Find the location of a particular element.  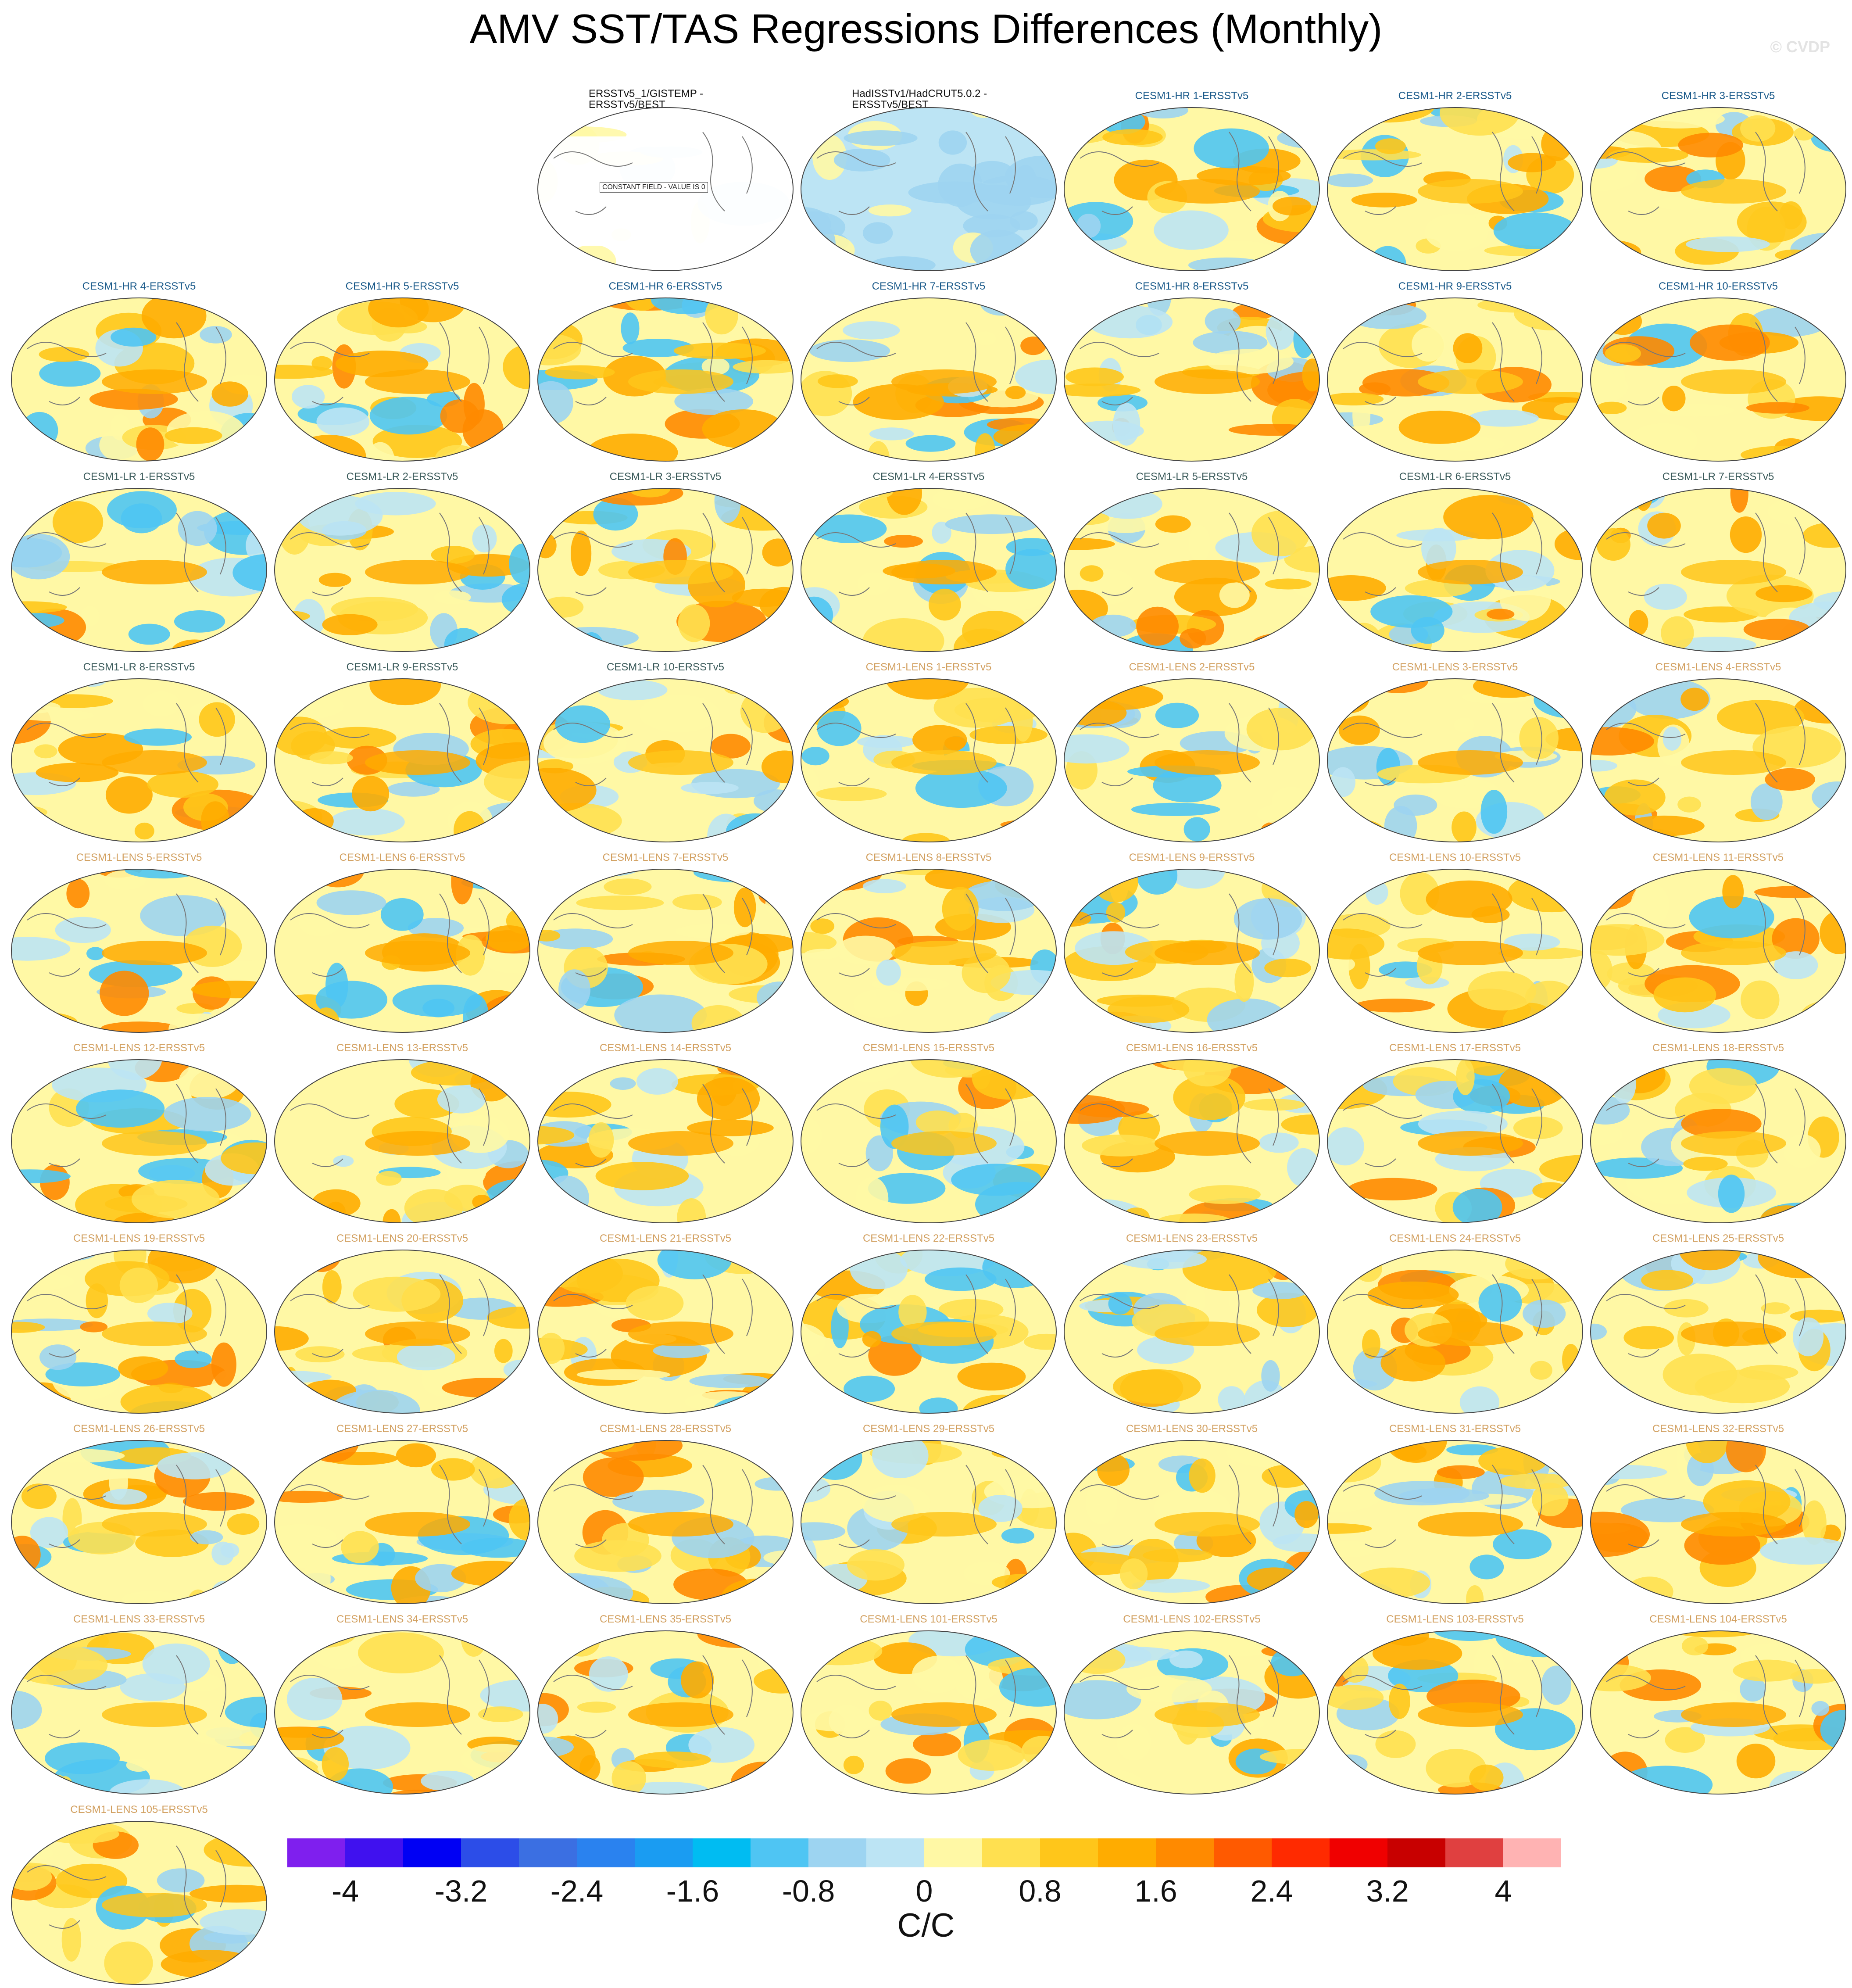

colorbar-tick-label: 2.4 is located at coordinates (1271, 1891).